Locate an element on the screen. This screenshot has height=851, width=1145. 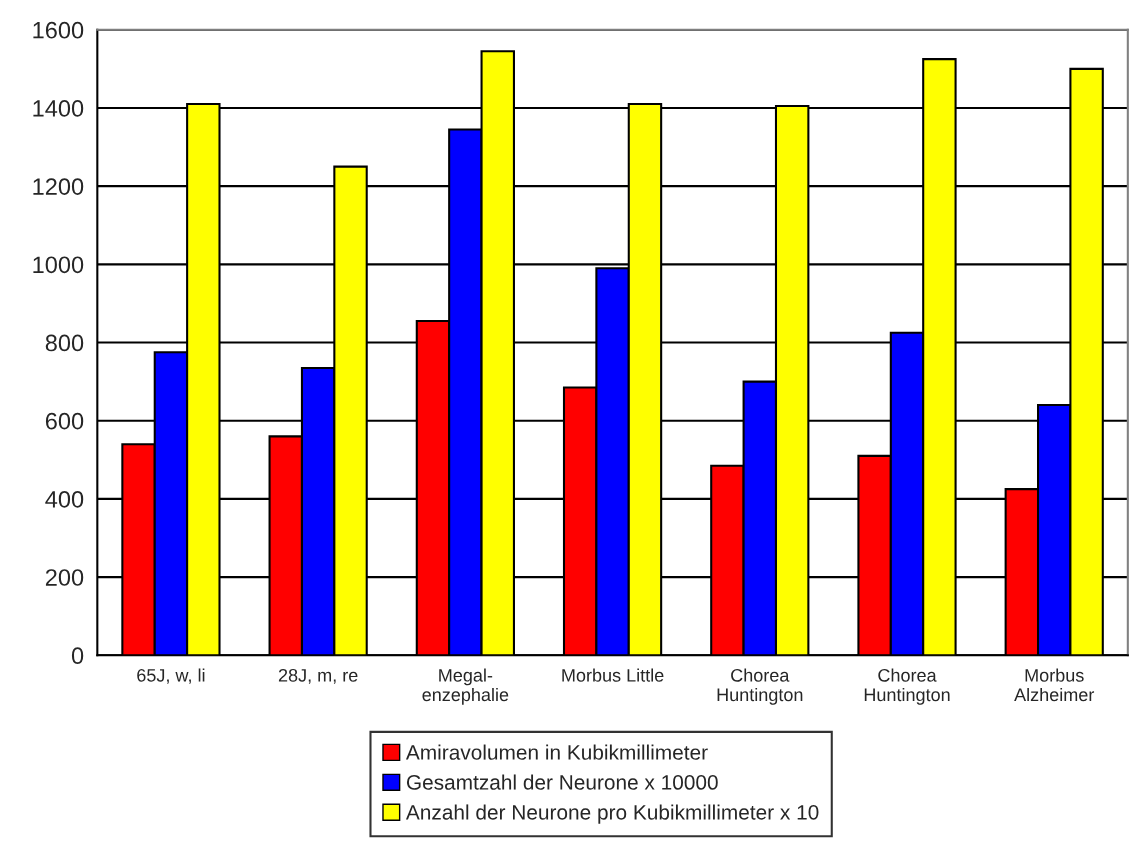
y-tick-label: 0 is located at coordinates (77, 656).